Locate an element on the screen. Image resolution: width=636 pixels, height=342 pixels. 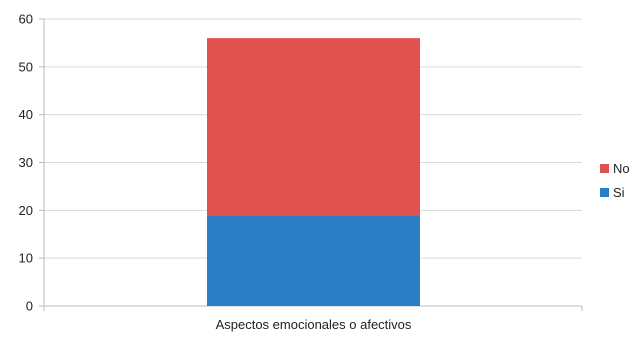
legend-swatch-no is located at coordinates (604, 168).